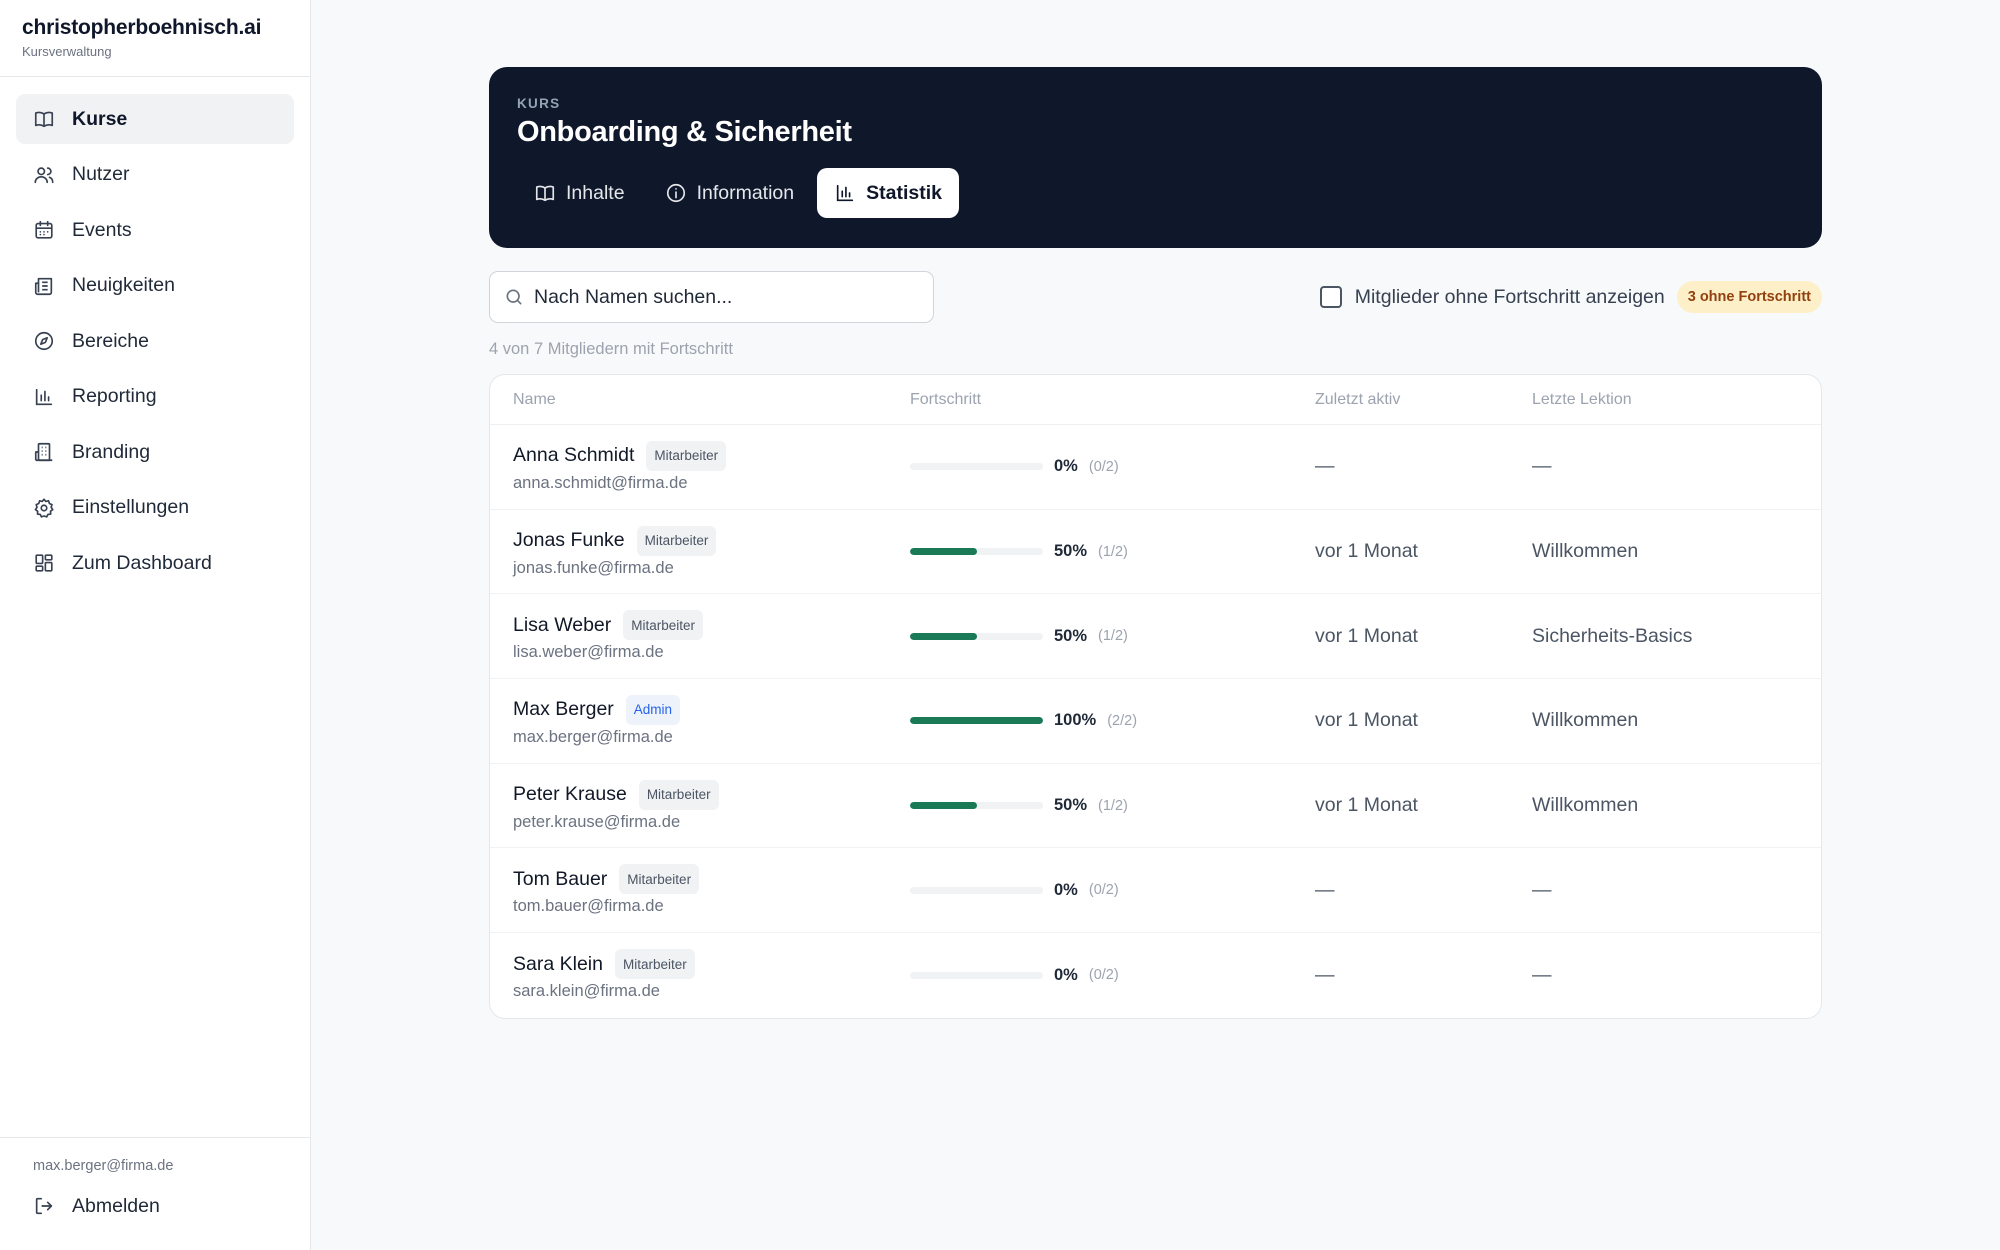 The image size is (2000, 1250). I want to click on book-icon, so click(44, 119).